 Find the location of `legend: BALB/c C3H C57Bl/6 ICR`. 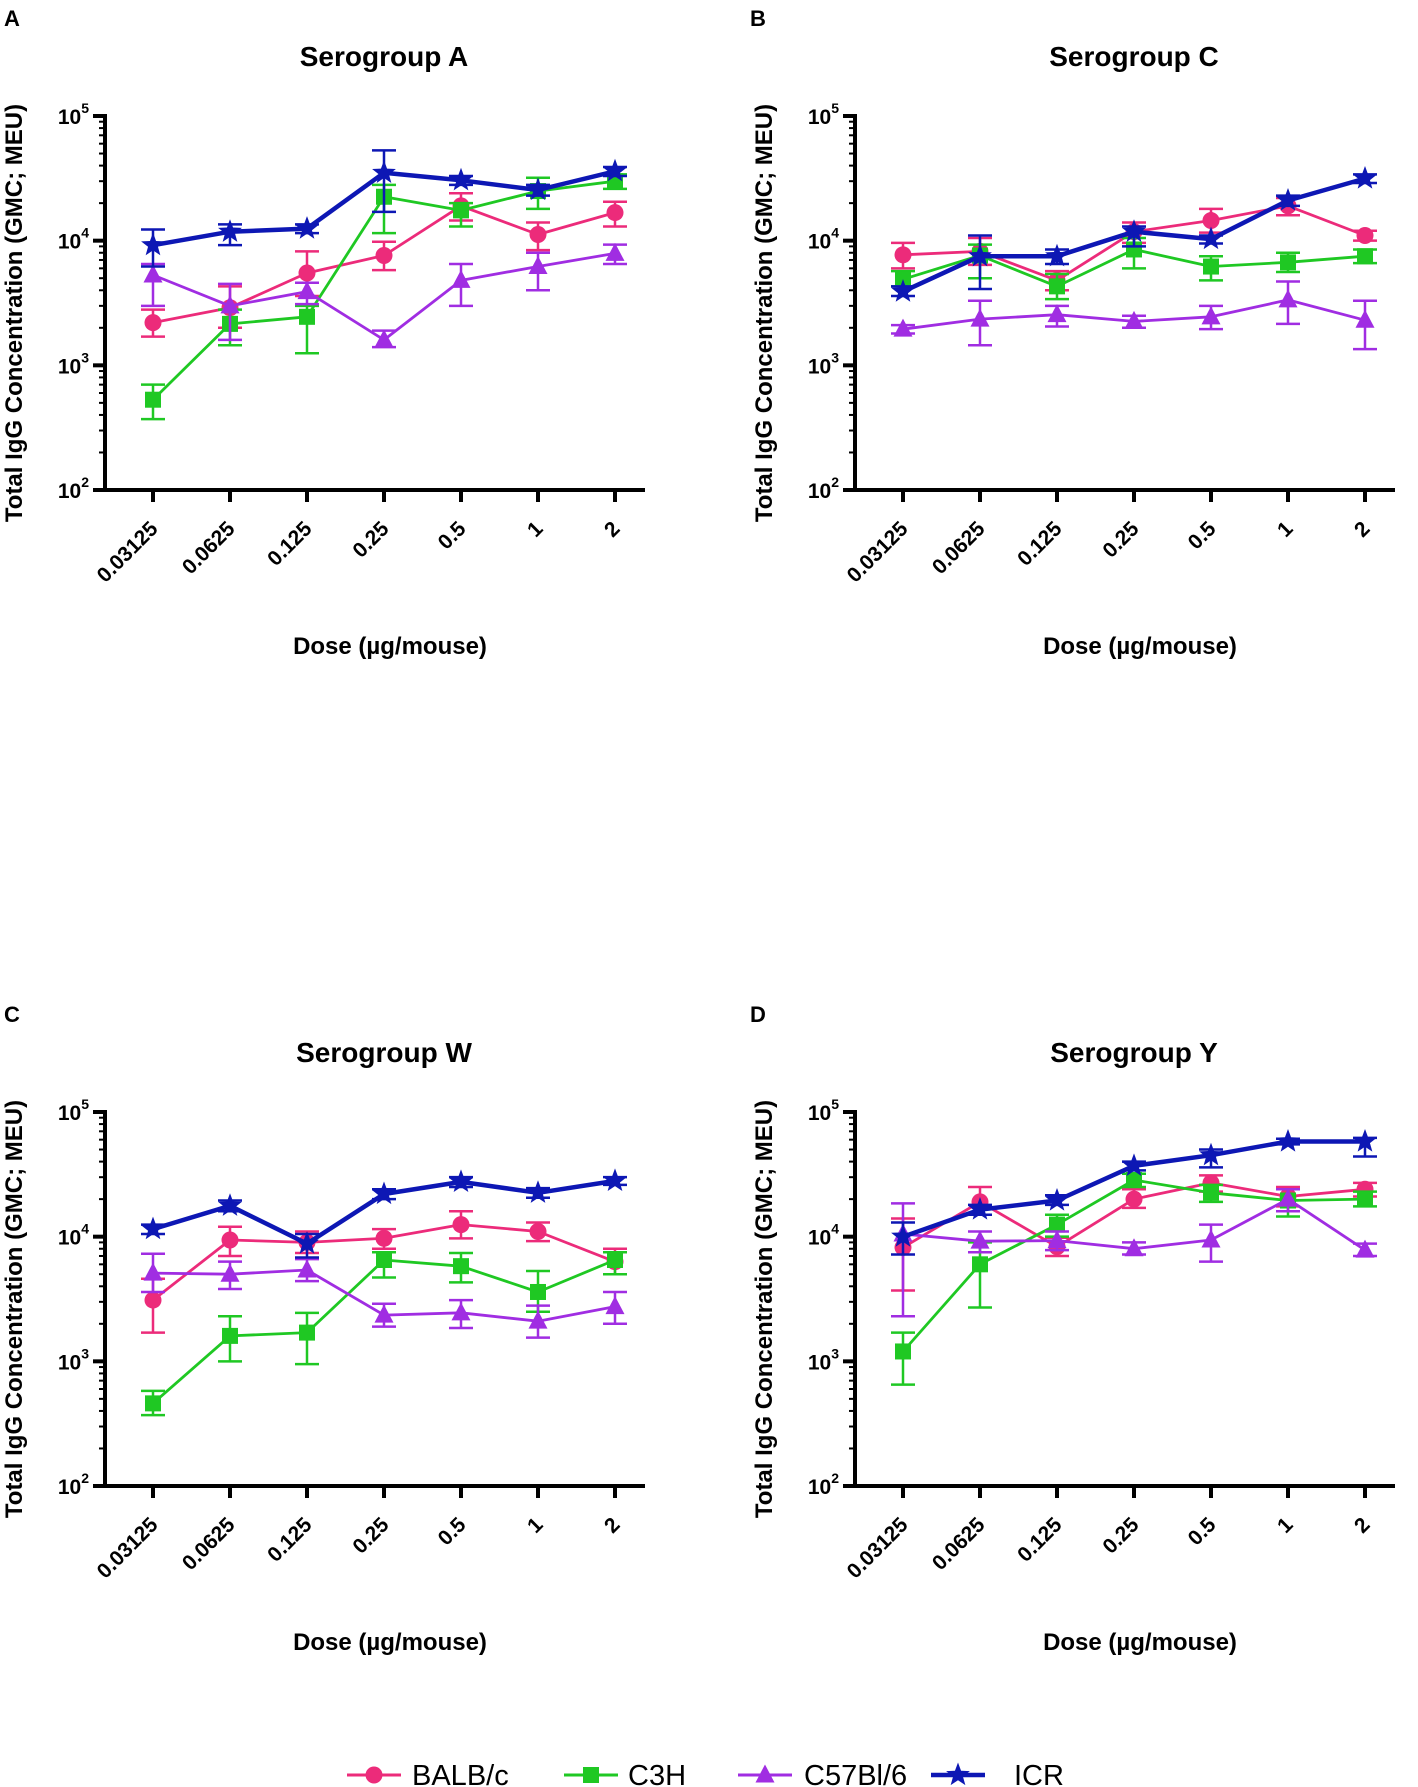

legend: BALB/c C3H C57Bl/6 ICR is located at coordinates (705, 1773).